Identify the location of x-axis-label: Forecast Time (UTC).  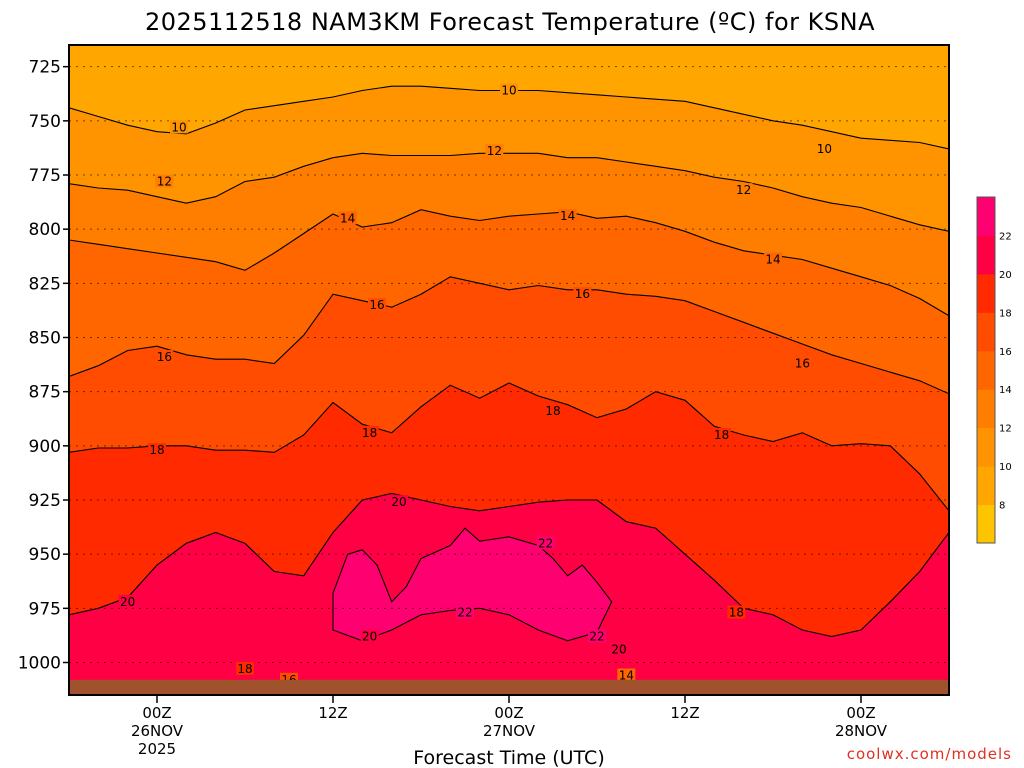
(508, 757).